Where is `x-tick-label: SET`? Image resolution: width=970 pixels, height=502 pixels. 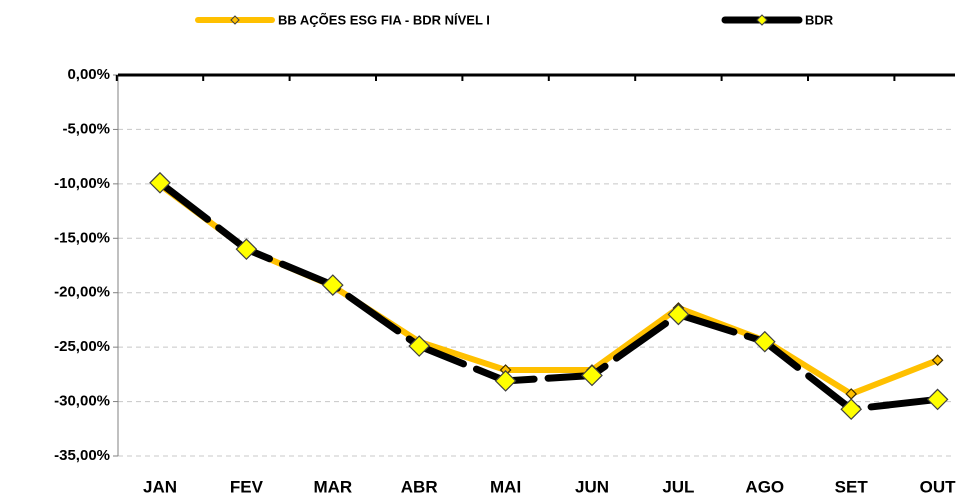 x-tick-label: SET is located at coordinates (852, 486).